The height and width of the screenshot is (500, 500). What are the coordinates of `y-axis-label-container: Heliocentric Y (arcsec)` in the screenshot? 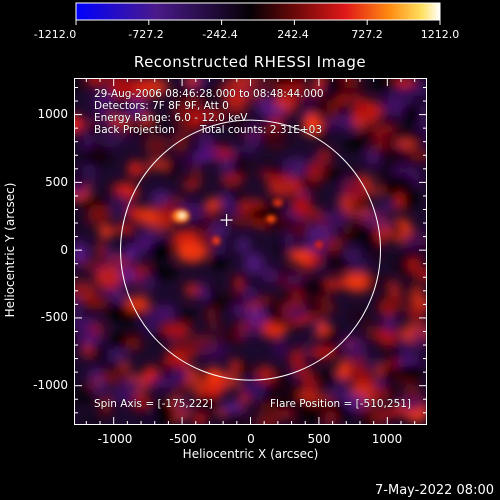 It's located at (10, 250).